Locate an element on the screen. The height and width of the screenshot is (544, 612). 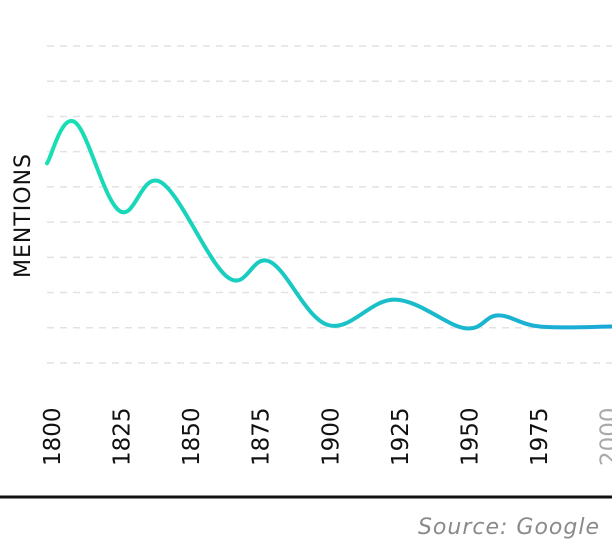
x-tick-label: 1950 is located at coordinates (471, 436).